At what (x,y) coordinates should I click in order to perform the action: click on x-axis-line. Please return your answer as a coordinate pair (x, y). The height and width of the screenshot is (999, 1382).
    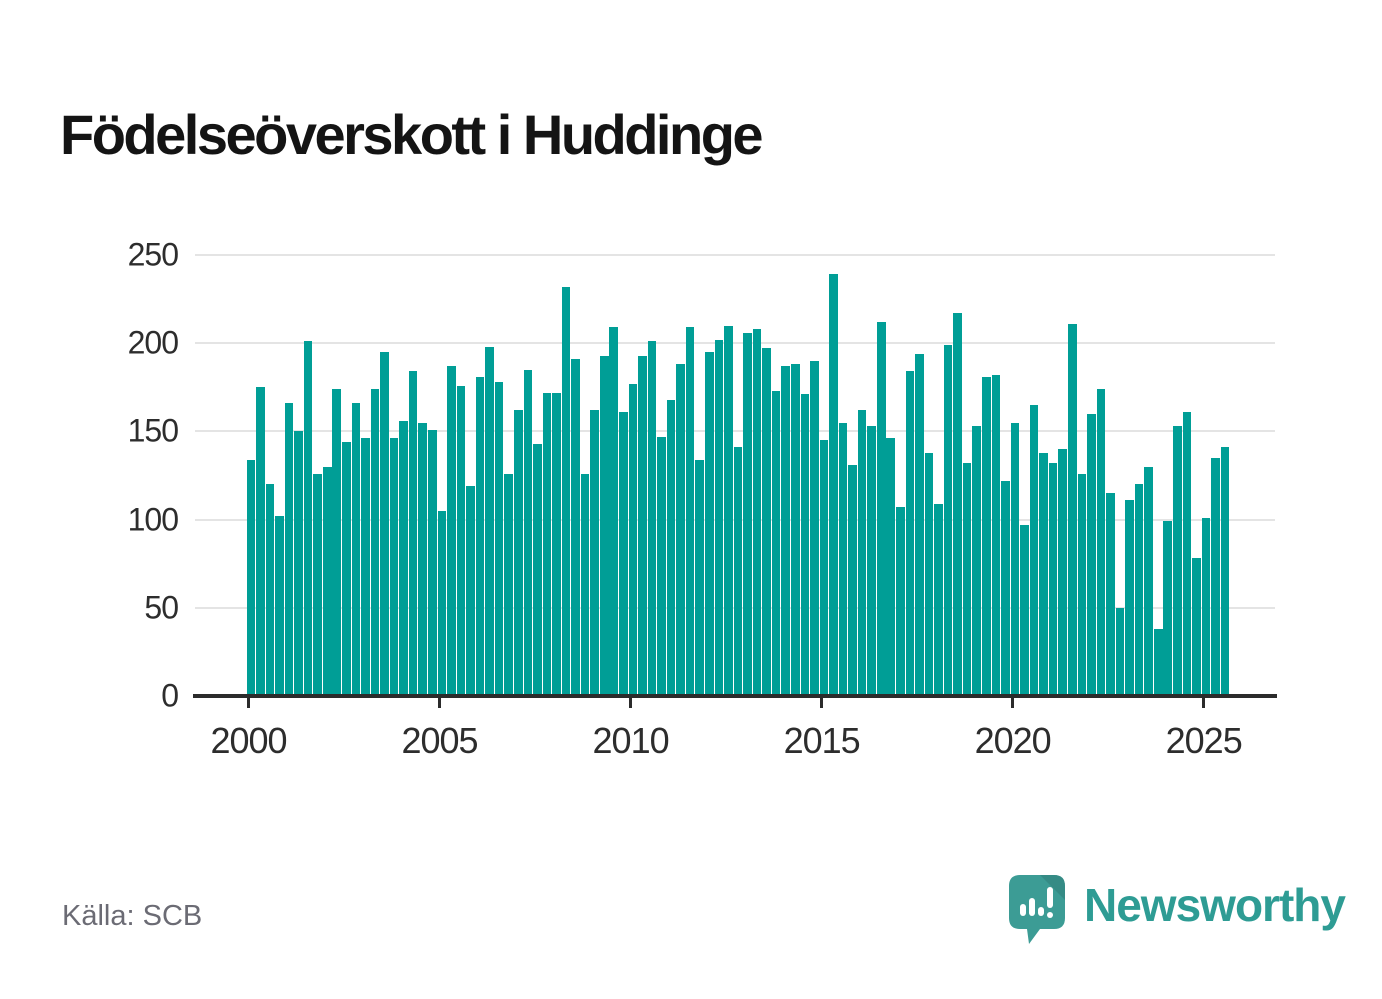
    Looking at the image, I should click on (735, 696).